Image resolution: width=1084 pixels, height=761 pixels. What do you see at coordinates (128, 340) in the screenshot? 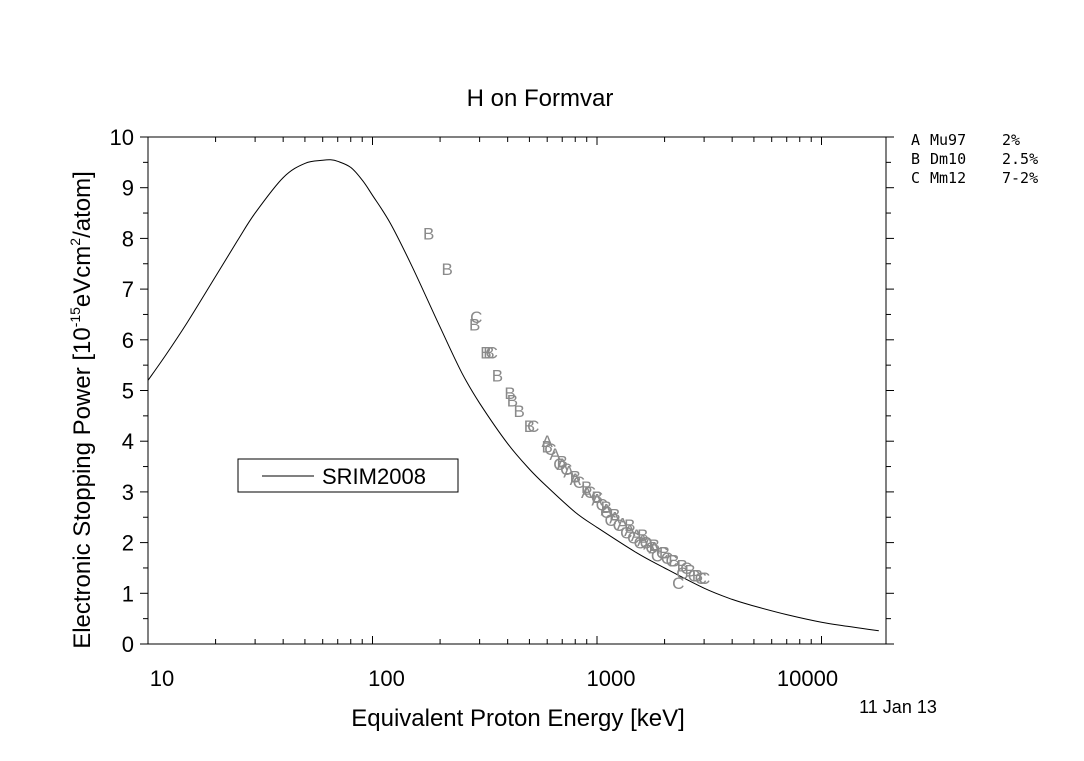
I see `y-tick-label: 6` at bounding box center [128, 340].